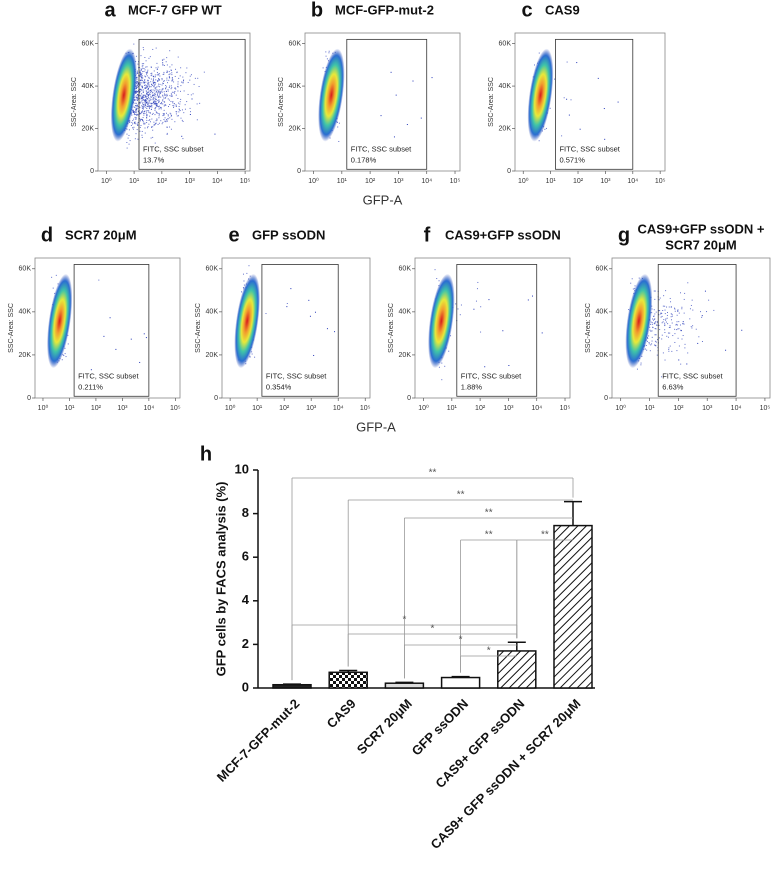 The height and width of the screenshot is (877, 784). I want to click on x-tick-label: 10⁵, so click(245, 181).